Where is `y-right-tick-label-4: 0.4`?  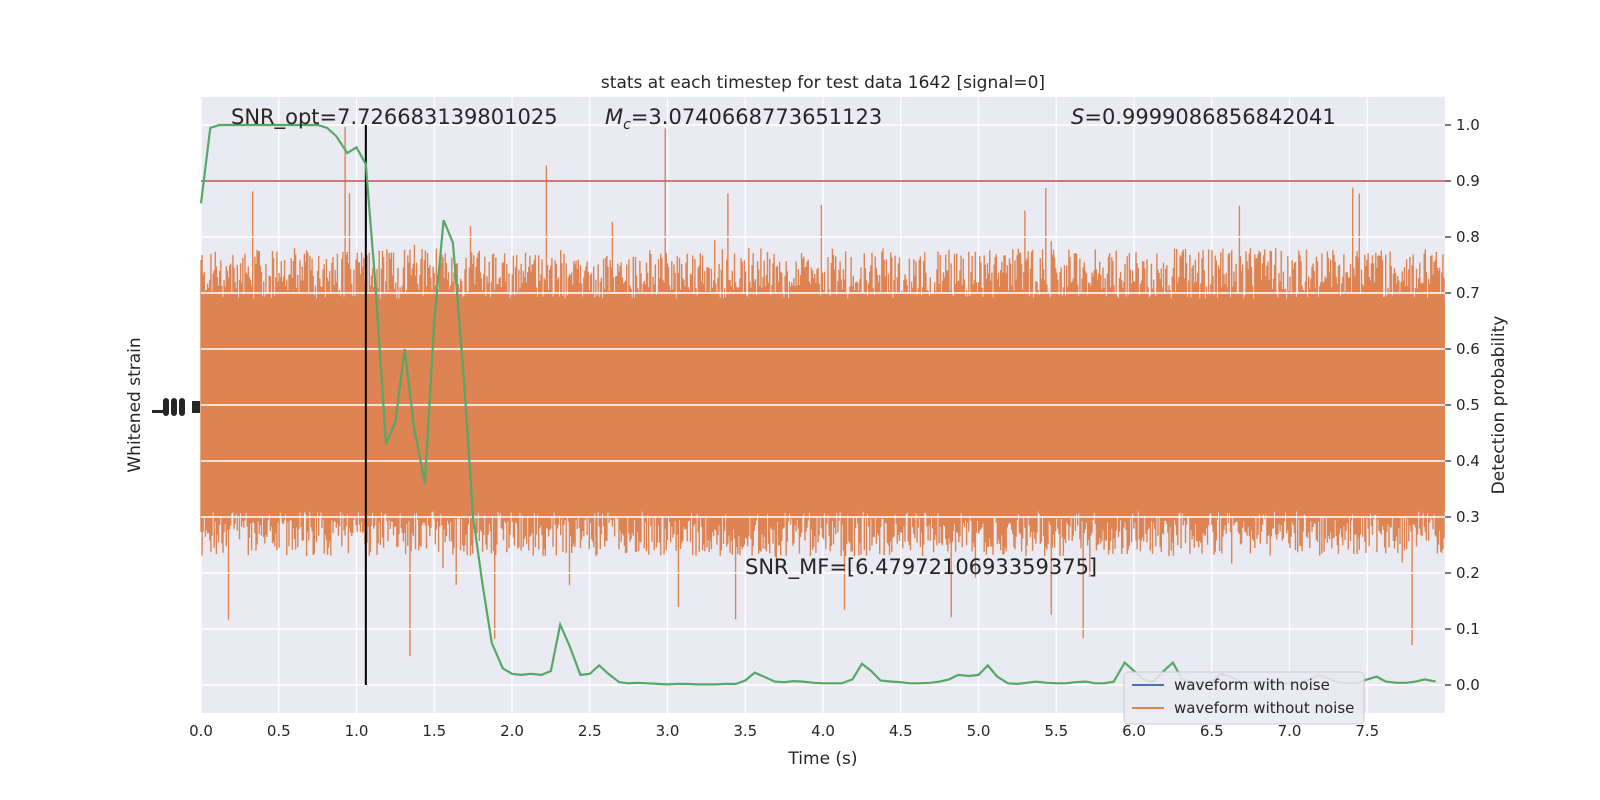
y-right-tick-label-4: 0.4 is located at coordinates (1468, 461).